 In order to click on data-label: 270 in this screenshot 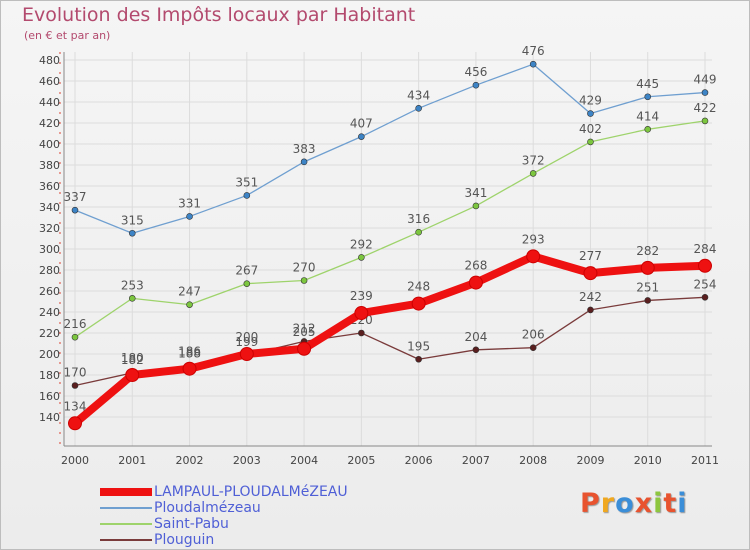, I will do `click(304, 268)`.